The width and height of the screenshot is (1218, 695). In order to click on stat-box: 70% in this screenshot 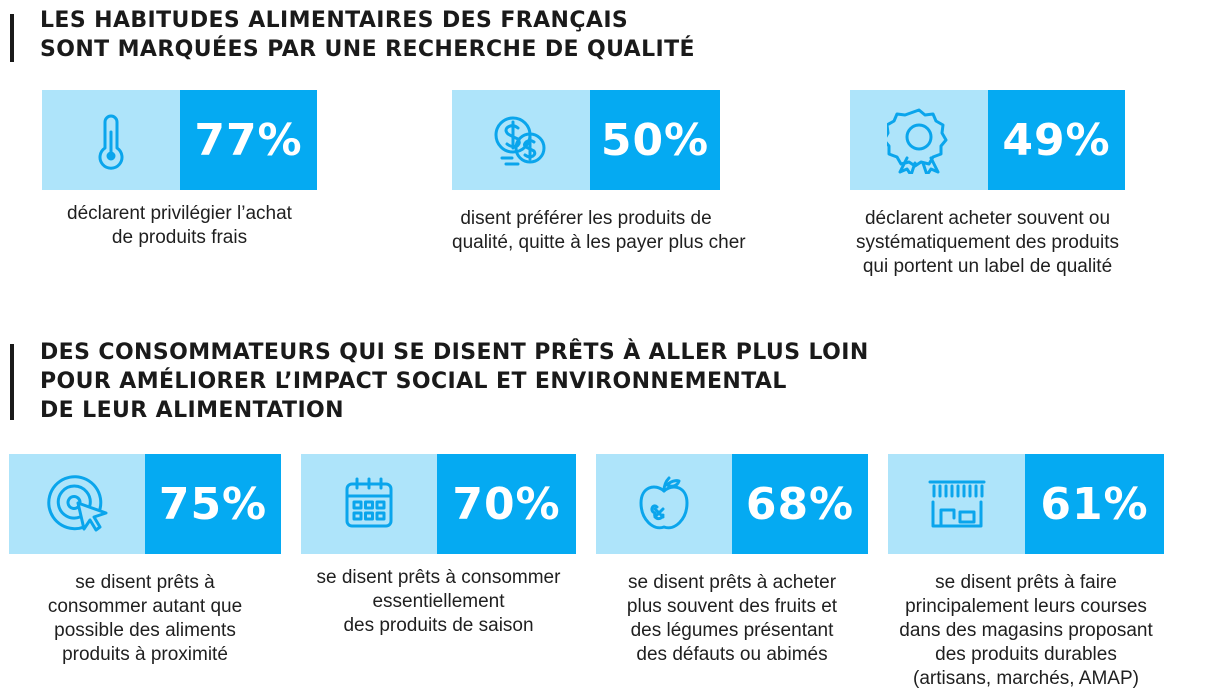, I will do `click(438, 504)`.